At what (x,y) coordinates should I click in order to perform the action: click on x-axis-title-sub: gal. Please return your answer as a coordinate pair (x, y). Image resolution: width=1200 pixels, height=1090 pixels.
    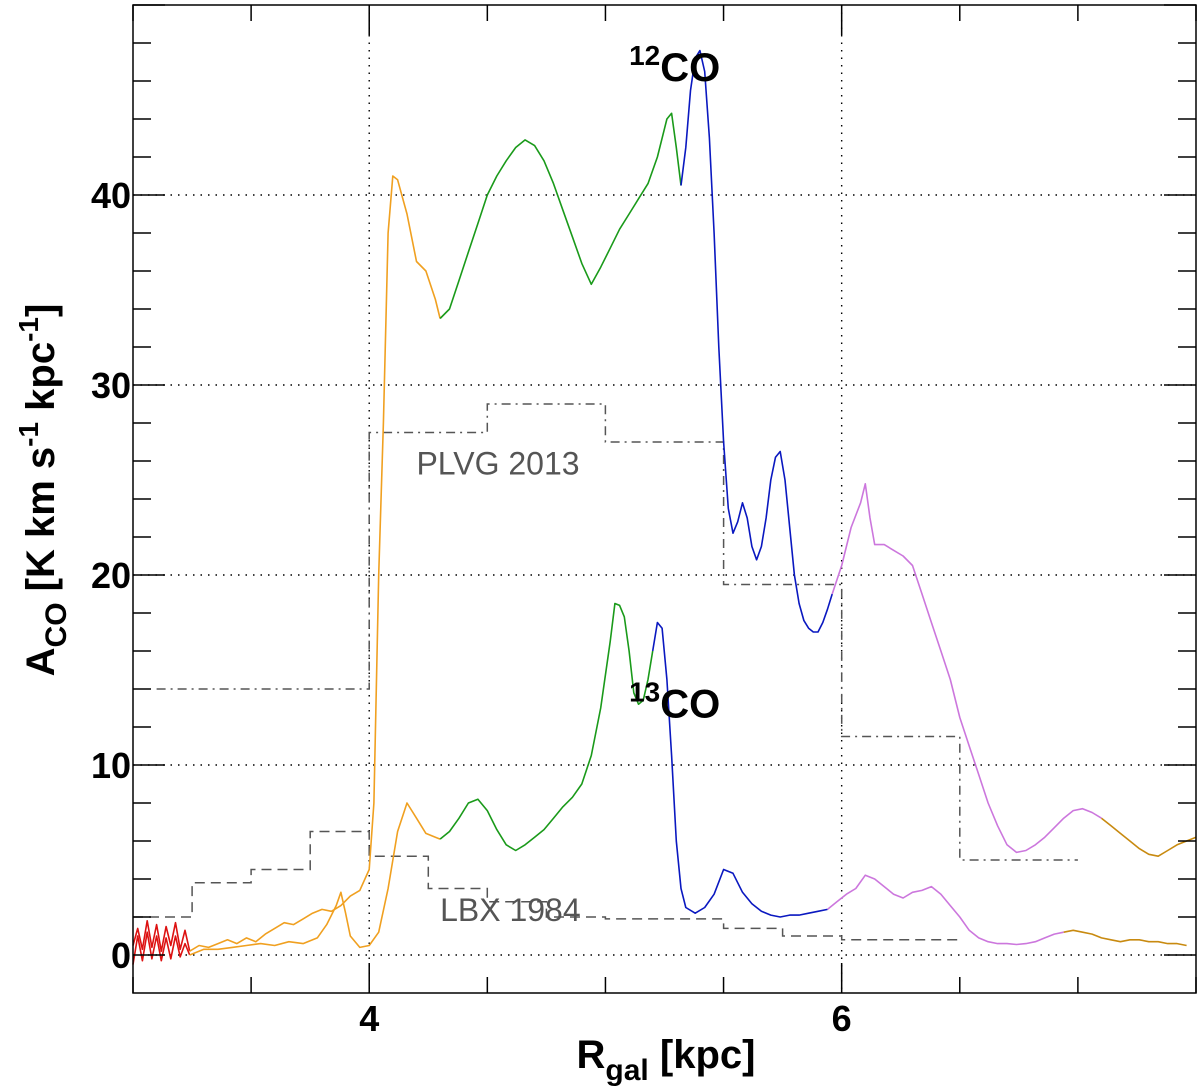
    Looking at the image, I should click on (626, 1070).